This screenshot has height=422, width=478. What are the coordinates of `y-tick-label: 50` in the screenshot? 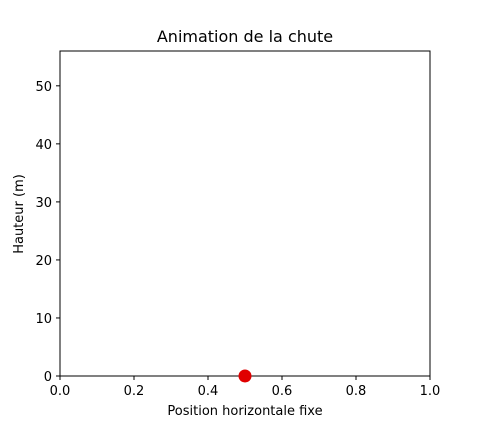 It's located at (43, 87).